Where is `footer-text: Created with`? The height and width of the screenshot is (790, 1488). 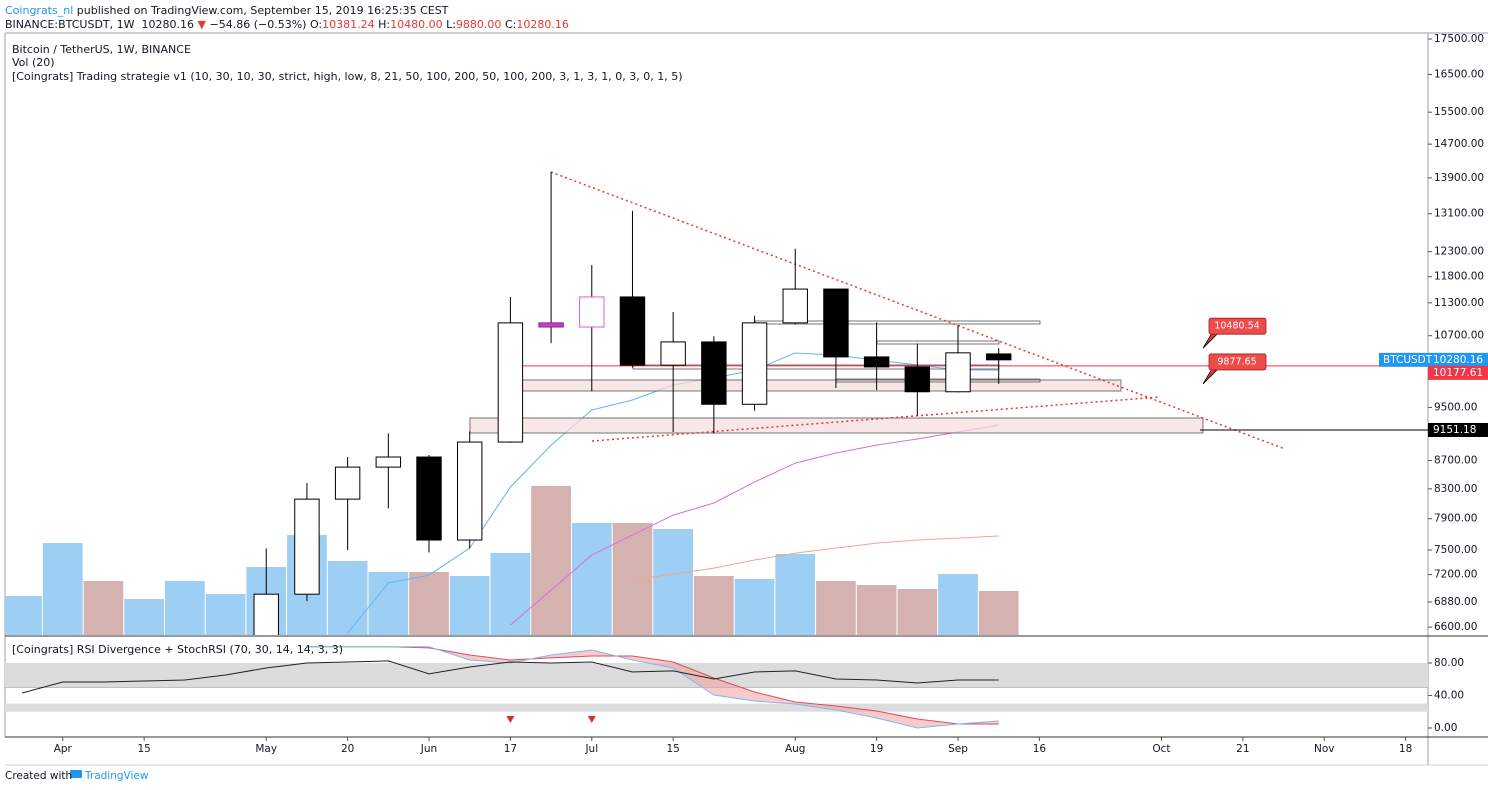 footer-text: Created with is located at coordinates (38, 776).